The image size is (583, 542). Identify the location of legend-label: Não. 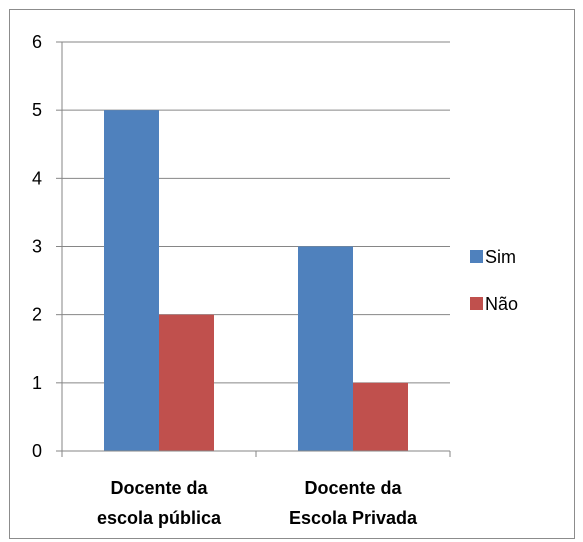
(501, 304).